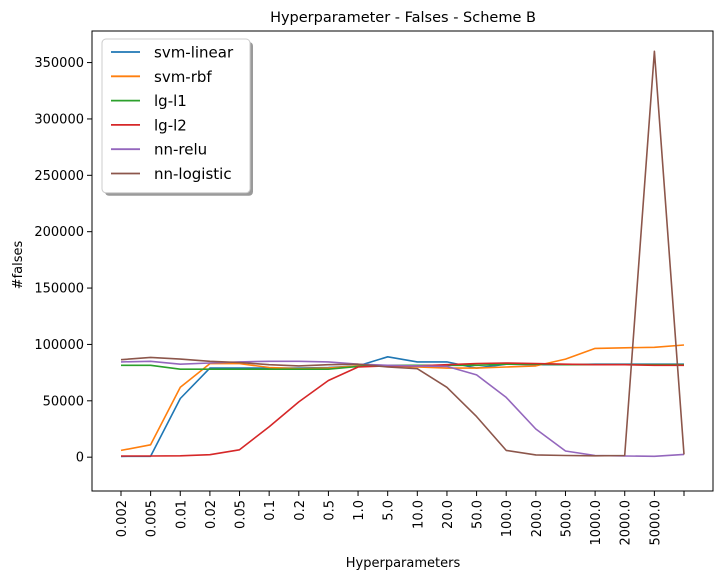 The height and width of the screenshot is (580, 722). Describe the element at coordinates (63, 401) in the screenshot. I see `y-tick-label: 50000` at that location.